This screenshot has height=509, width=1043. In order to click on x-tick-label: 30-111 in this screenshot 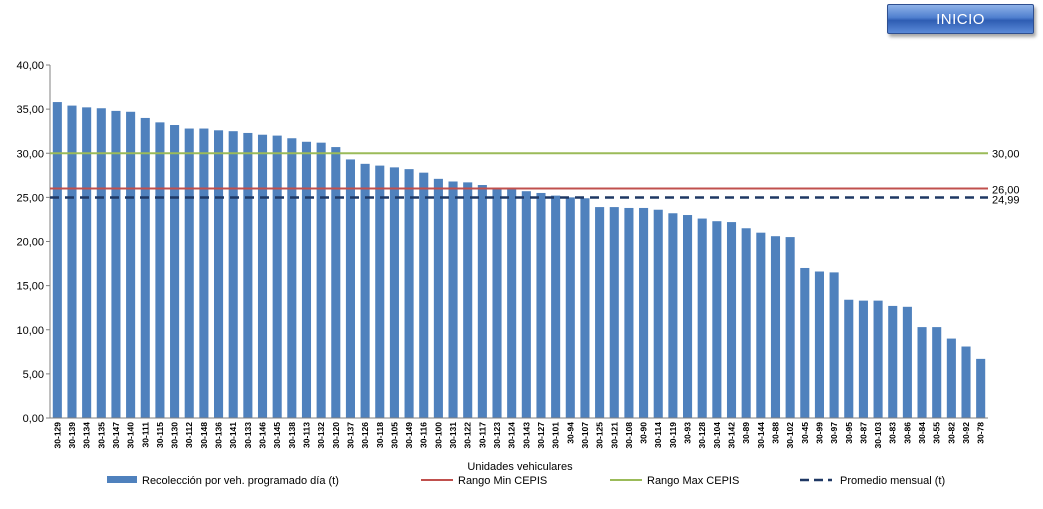, I will do `click(145, 435)`.